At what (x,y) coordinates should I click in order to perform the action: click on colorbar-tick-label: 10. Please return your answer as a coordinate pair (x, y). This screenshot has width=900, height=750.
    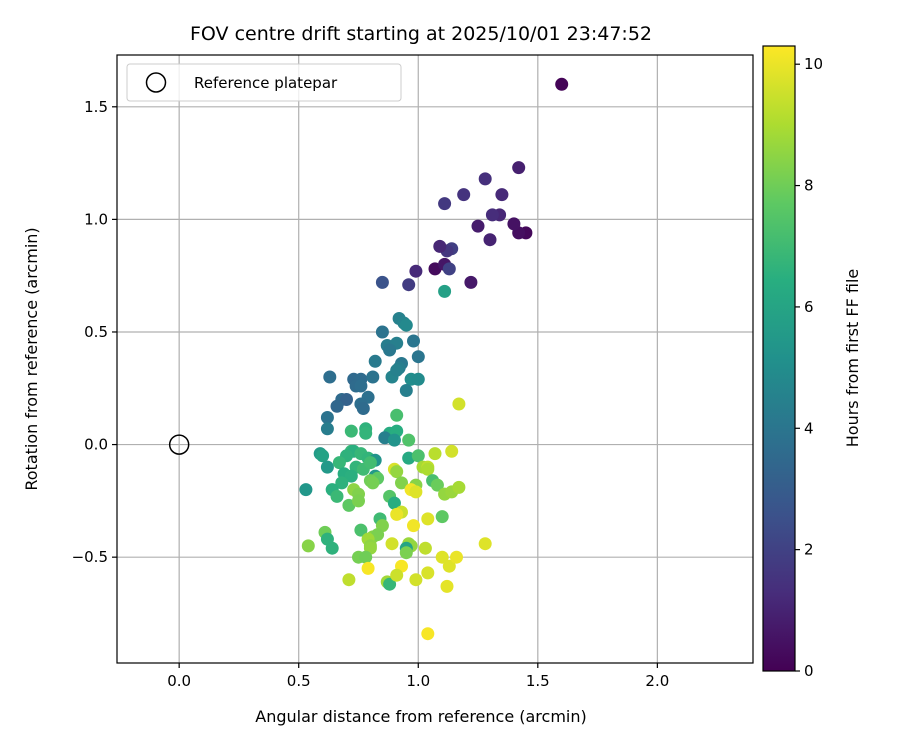
    Looking at the image, I should click on (813, 64).